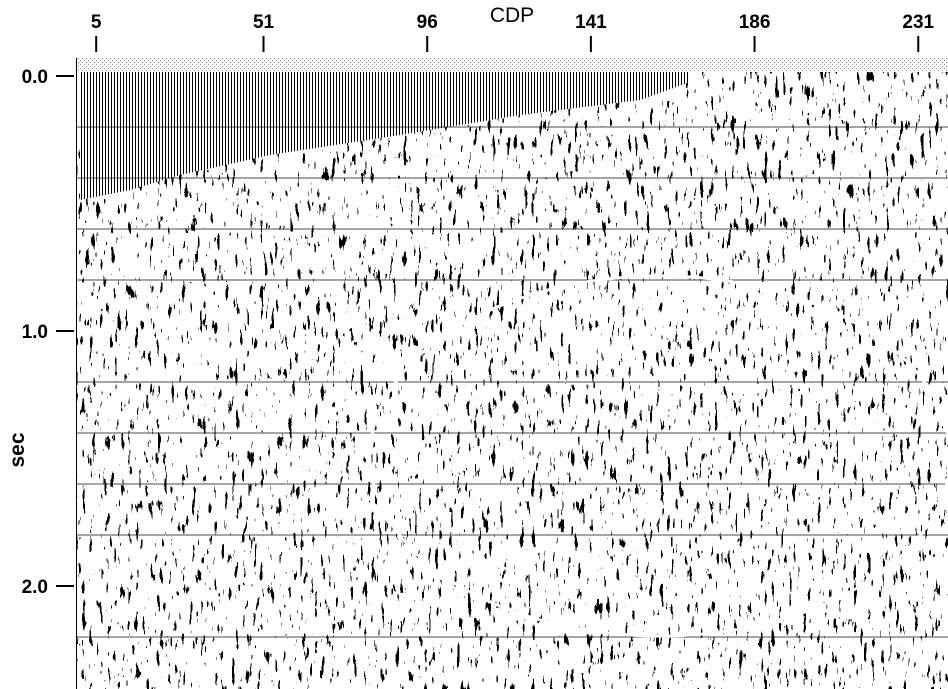 The image size is (948, 689). What do you see at coordinates (591, 22) in the screenshot?
I see `x-tick-label: 141` at bounding box center [591, 22].